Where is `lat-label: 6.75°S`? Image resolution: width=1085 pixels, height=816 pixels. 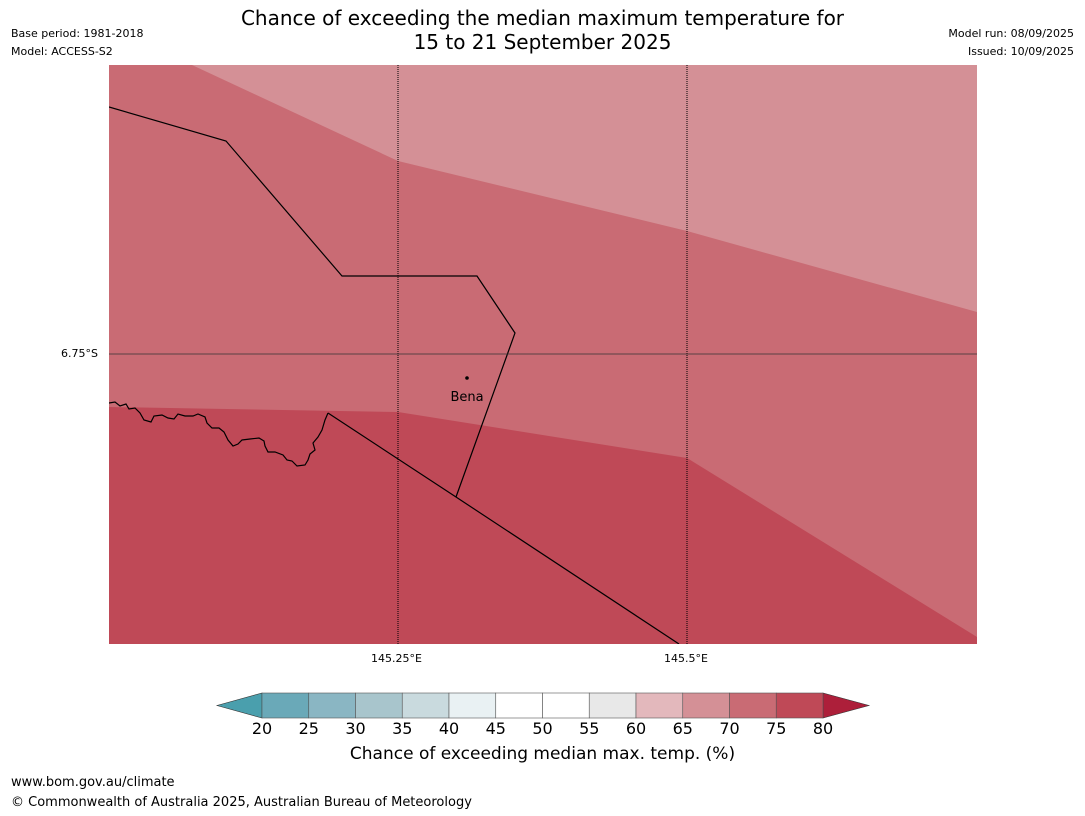 lat-label: 6.75°S is located at coordinates (79, 353).